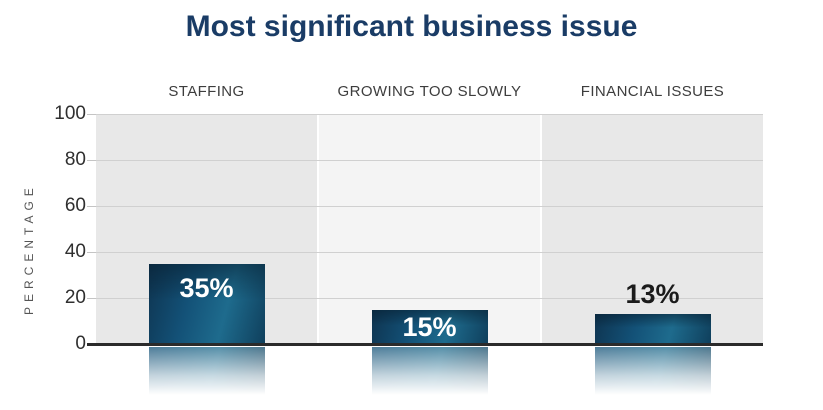 This screenshot has width=823, height=410. What do you see at coordinates (411, 26) in the screenshot?
I see `chart-title: Most significant business issue` at bounding box center [411, 26].